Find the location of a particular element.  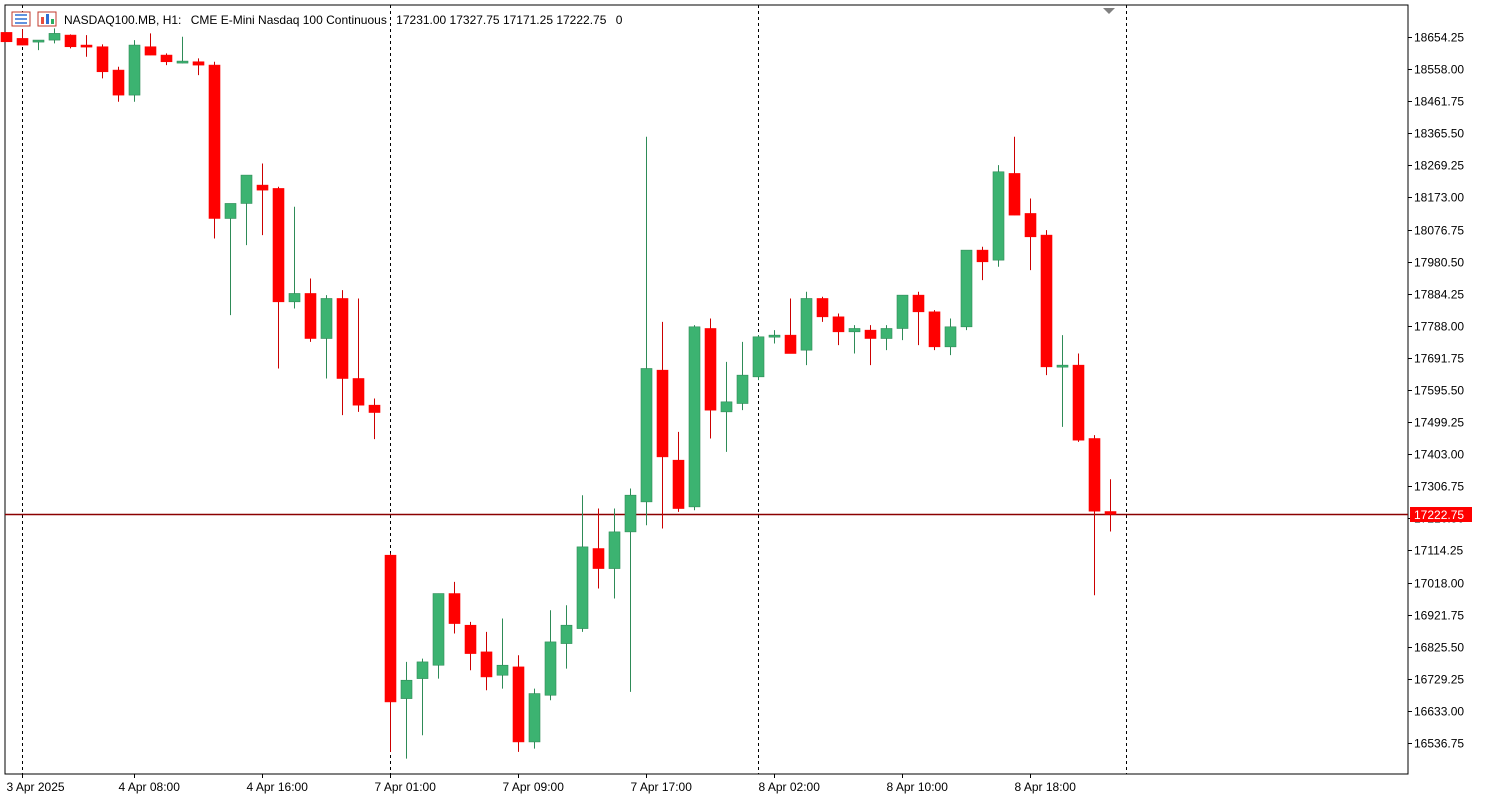

price-tick-label: 17884.25 is located at coordinates (1439, 295).